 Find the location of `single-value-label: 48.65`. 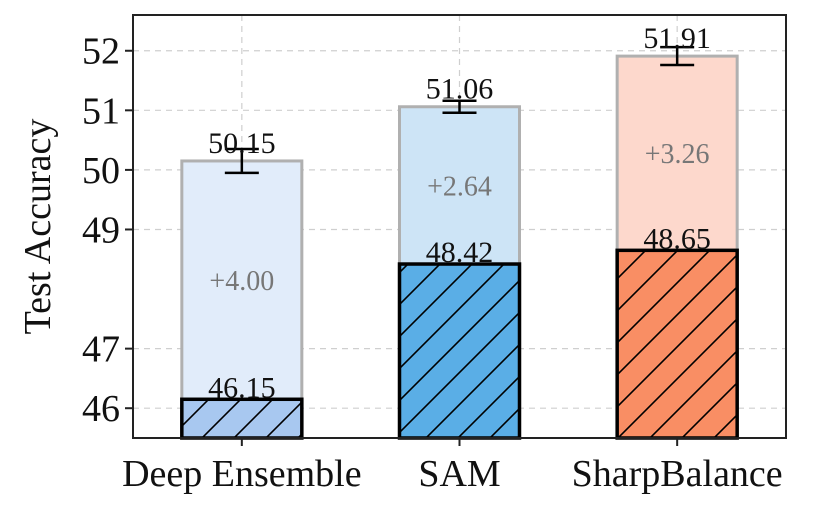

single-value-label: 48.65 is located at coordinates (677, 238).